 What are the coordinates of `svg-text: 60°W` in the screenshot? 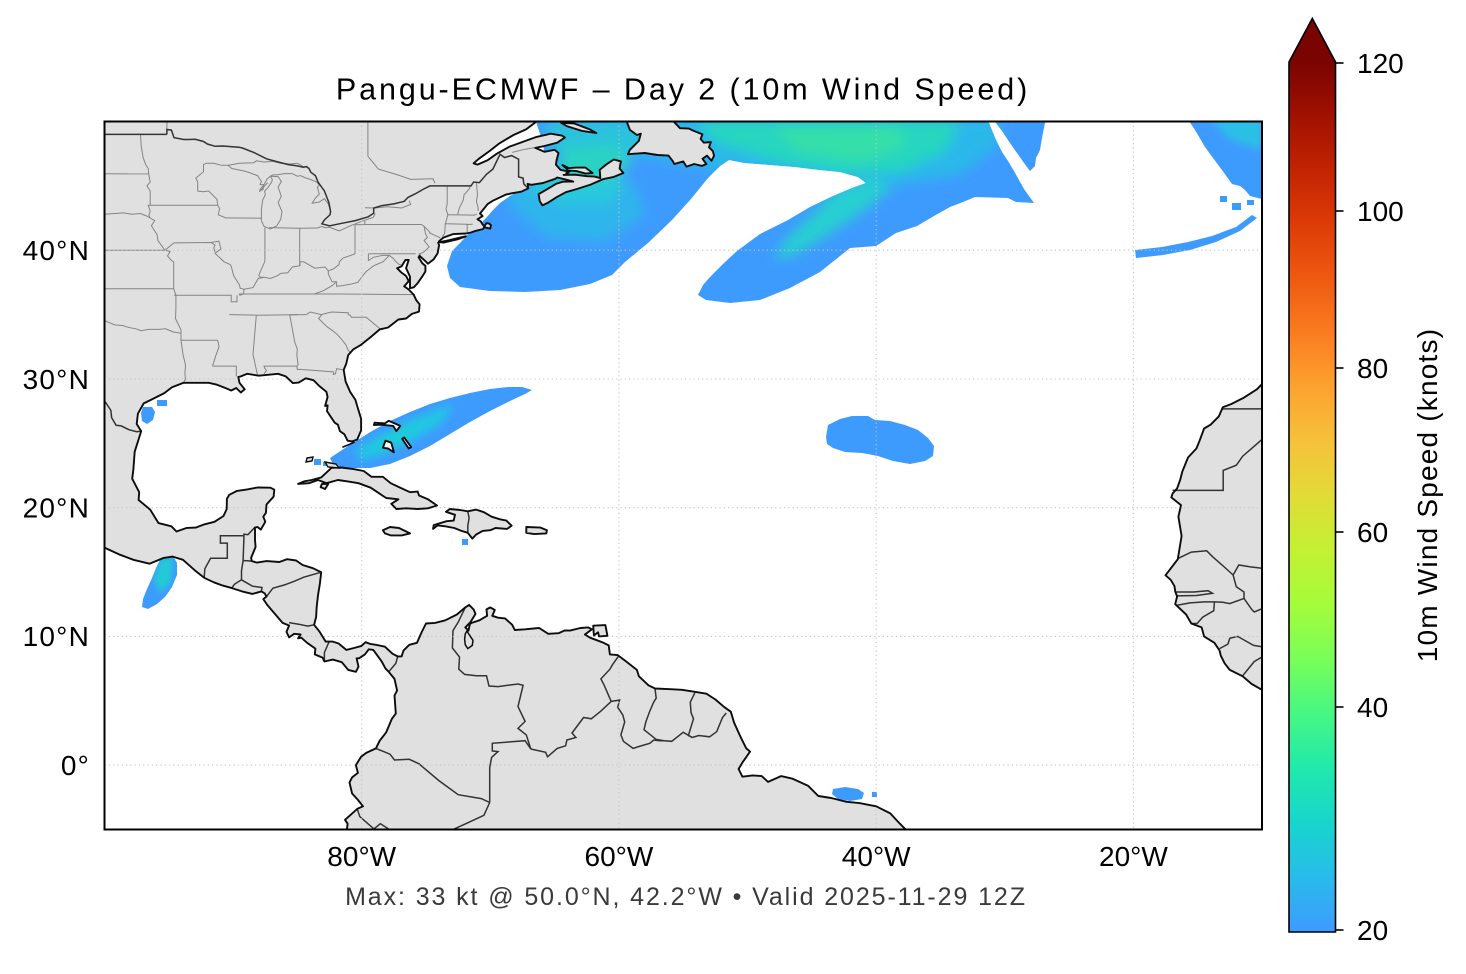 It's located at (619, 856).